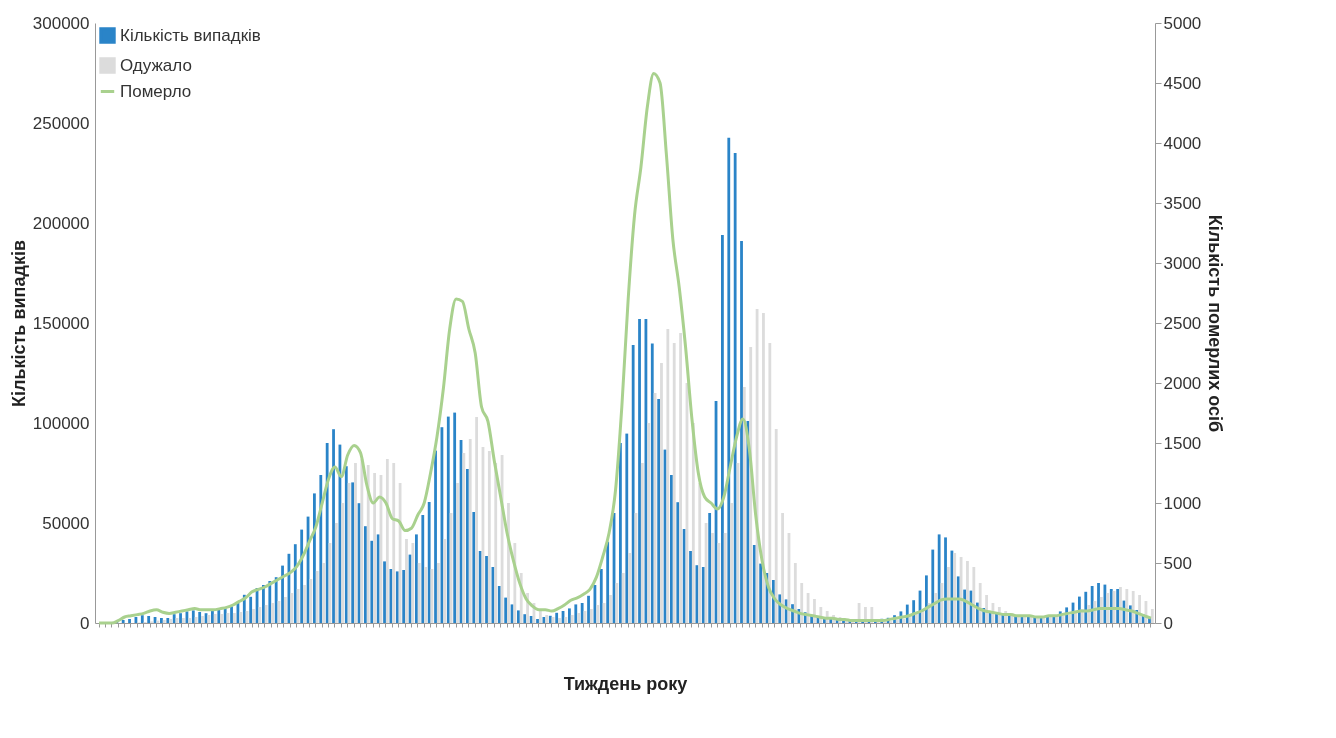  Describe the element at coordinates (66, 523) in the screenshot. I see `y-tick-label: 50000` at that location.